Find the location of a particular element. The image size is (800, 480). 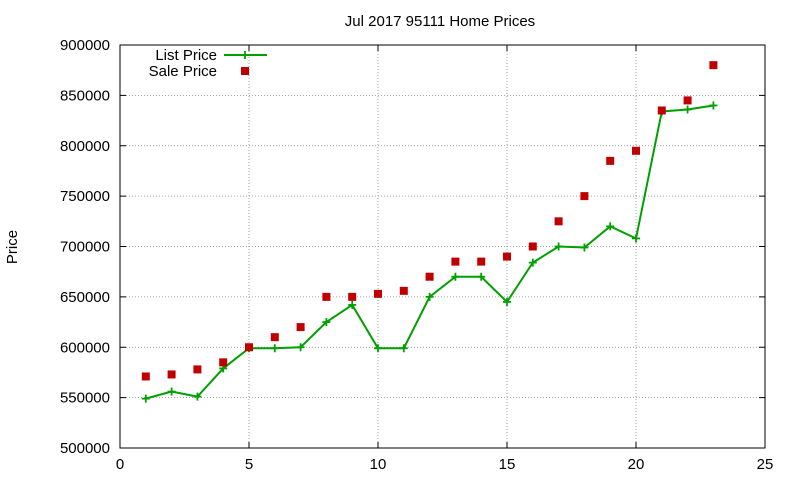

legend-swatch-sale-price is located at coordinates (245, 71).